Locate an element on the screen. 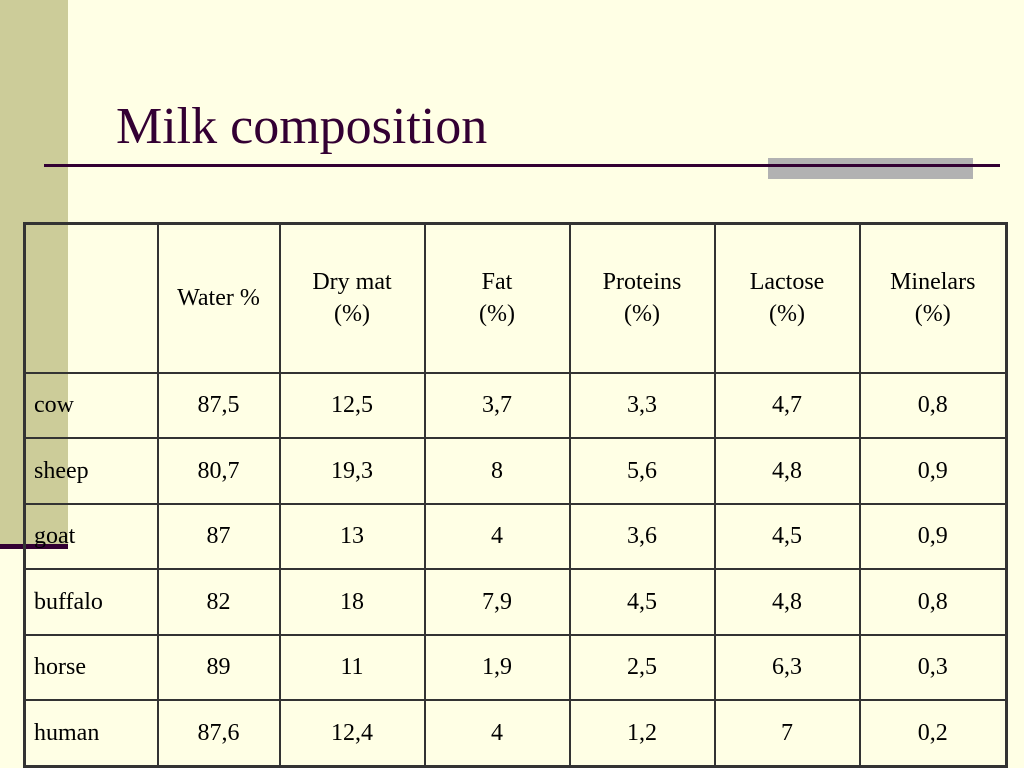 This screenshot has height=768, width=1024. header-cell-fat: Fat (%) is located at coordinates (497, 298).